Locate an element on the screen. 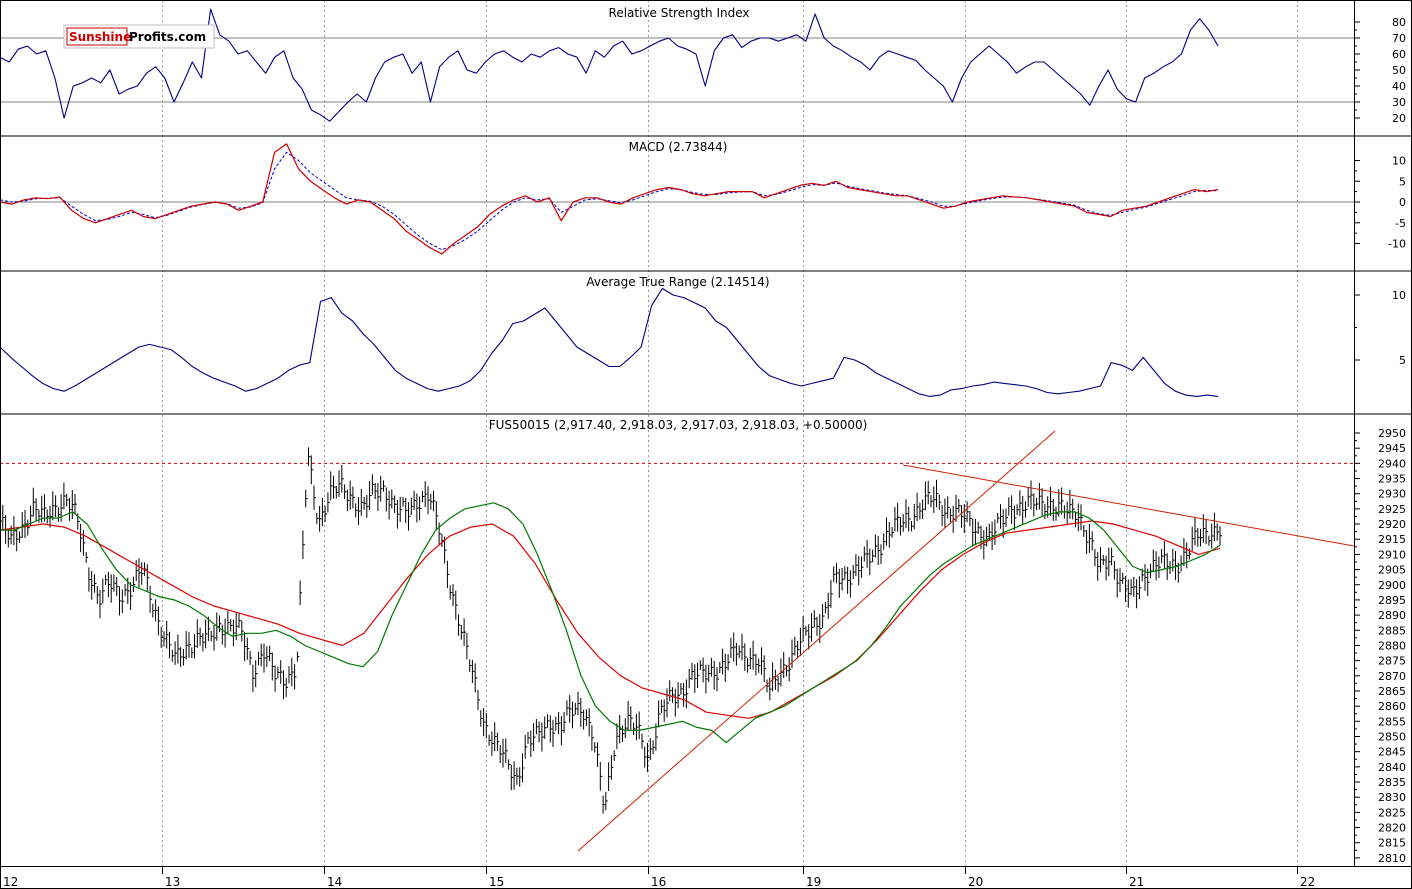  y-tick-label: 0 is located at coordinates (1402, 202).